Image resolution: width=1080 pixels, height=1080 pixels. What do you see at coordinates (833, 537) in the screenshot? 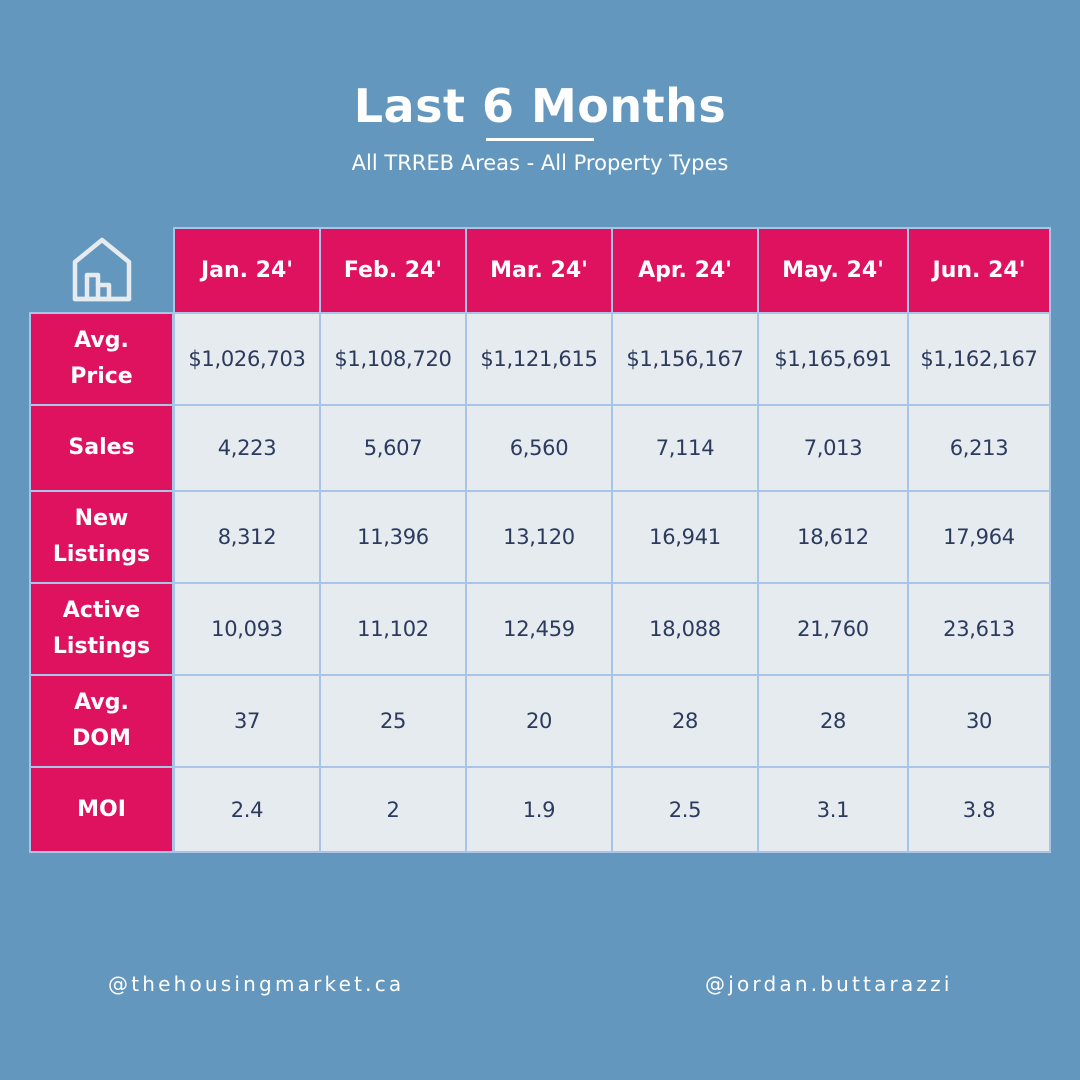
I see `table-cell: 18,612` at bounding box center [833, 537].